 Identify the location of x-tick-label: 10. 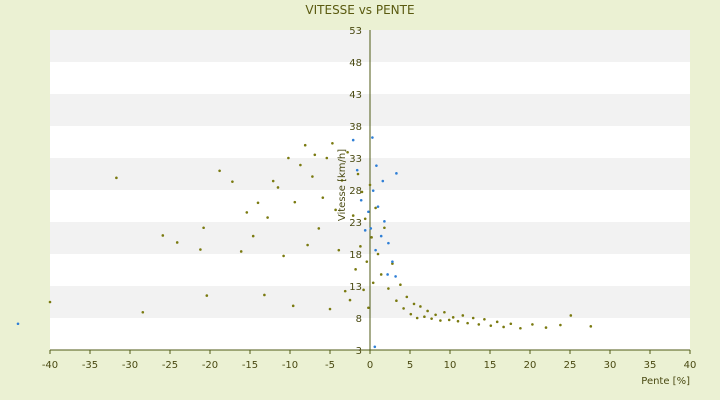
(450, 365).